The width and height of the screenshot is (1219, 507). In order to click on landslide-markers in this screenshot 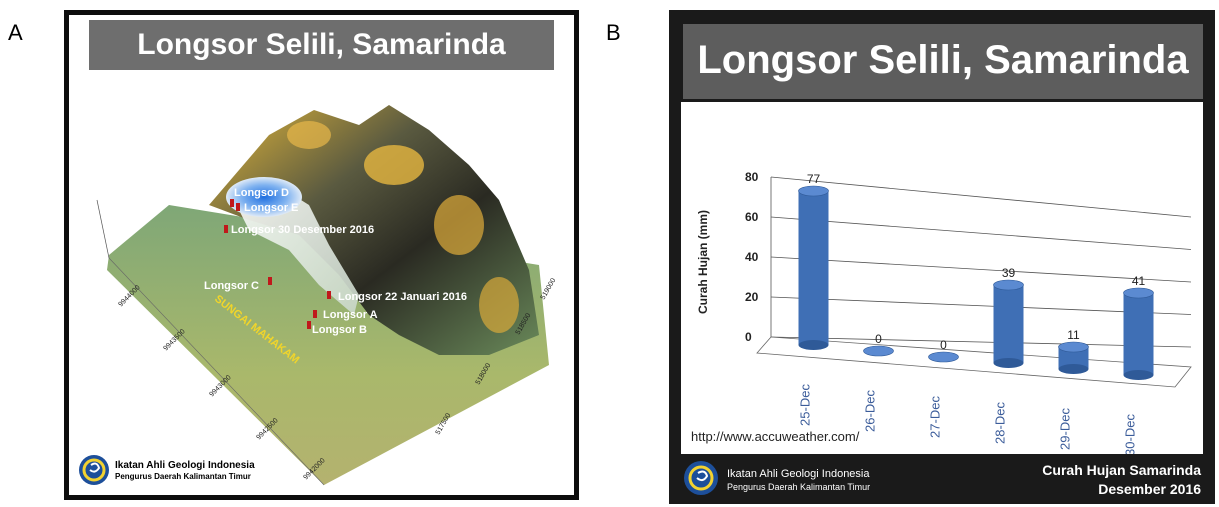, I will do `click(277, 264)`.